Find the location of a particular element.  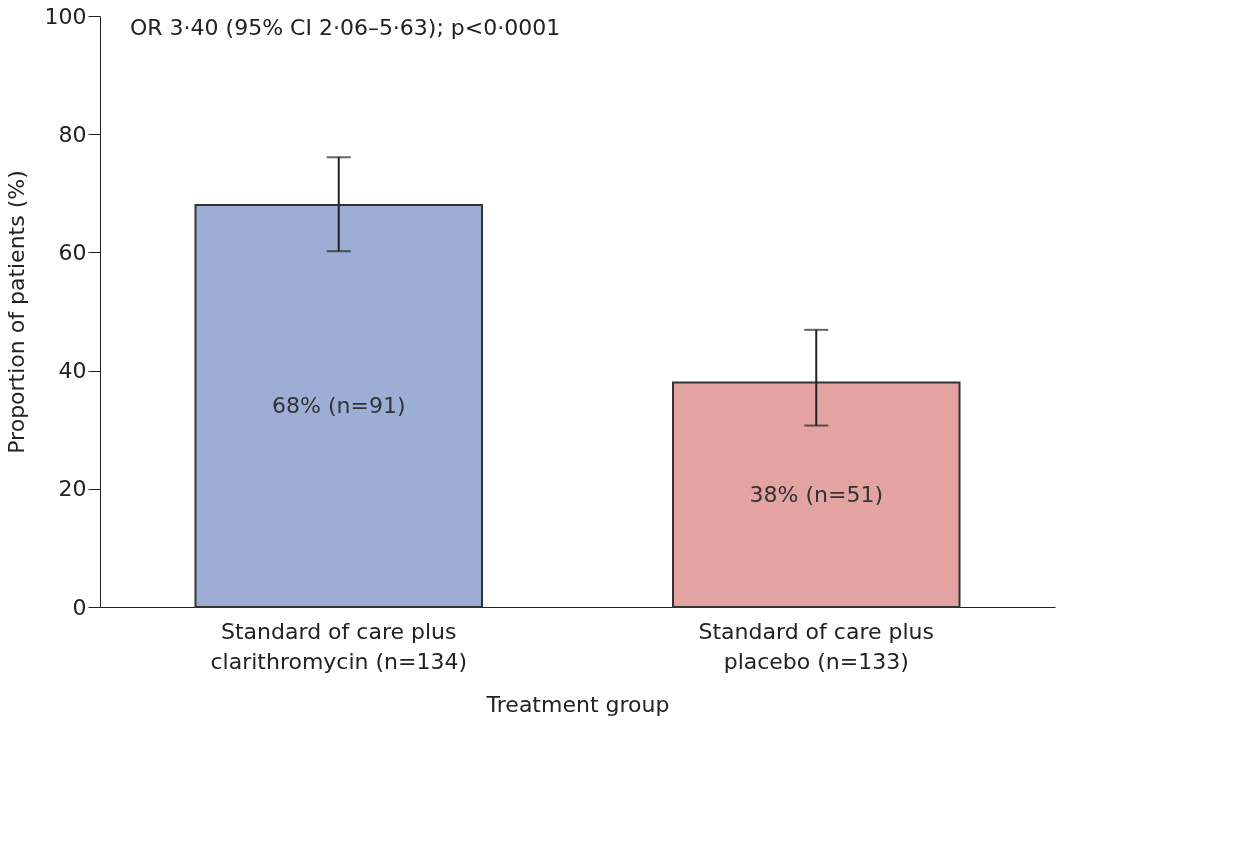

x-axis-title: Treatment group is located at coordinates (577, 704).